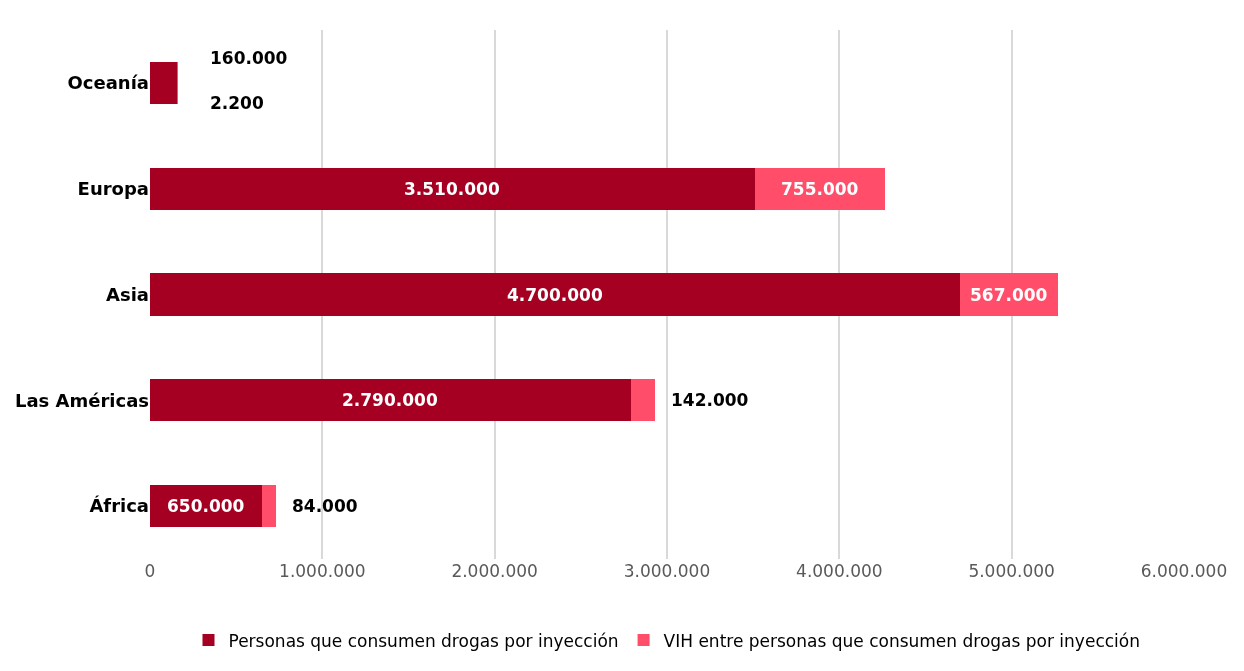 This screenshot has height=671, width=1244. What do you see at coordinates (901, 640) in the screenshot?
I see `legend-label: VIH entre personas que consumen drogas por inyección` at bounding box center [901, 640].